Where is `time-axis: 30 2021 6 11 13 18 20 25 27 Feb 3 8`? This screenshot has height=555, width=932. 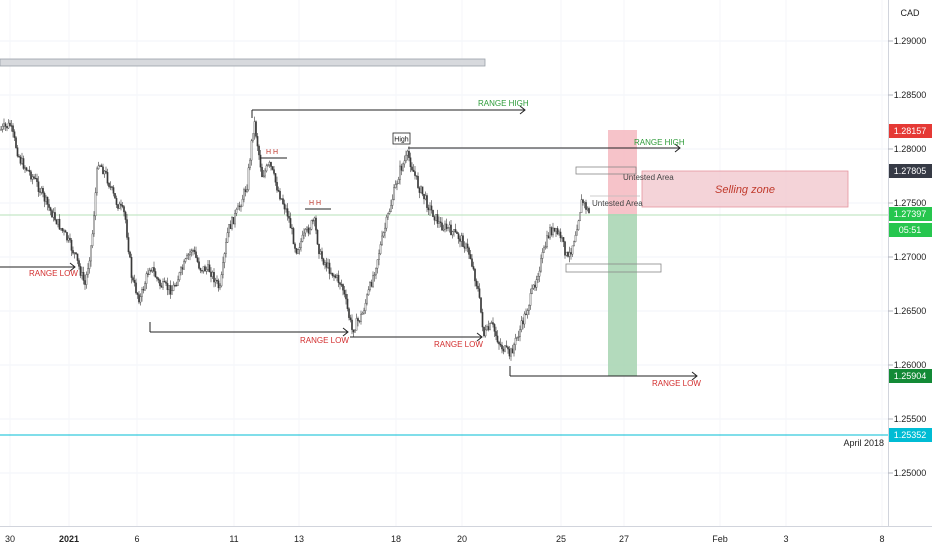 time-axis: 30 2021 6 11 13 18 20 25 27 Feb 3 8 is located at coordinates (445, 539).